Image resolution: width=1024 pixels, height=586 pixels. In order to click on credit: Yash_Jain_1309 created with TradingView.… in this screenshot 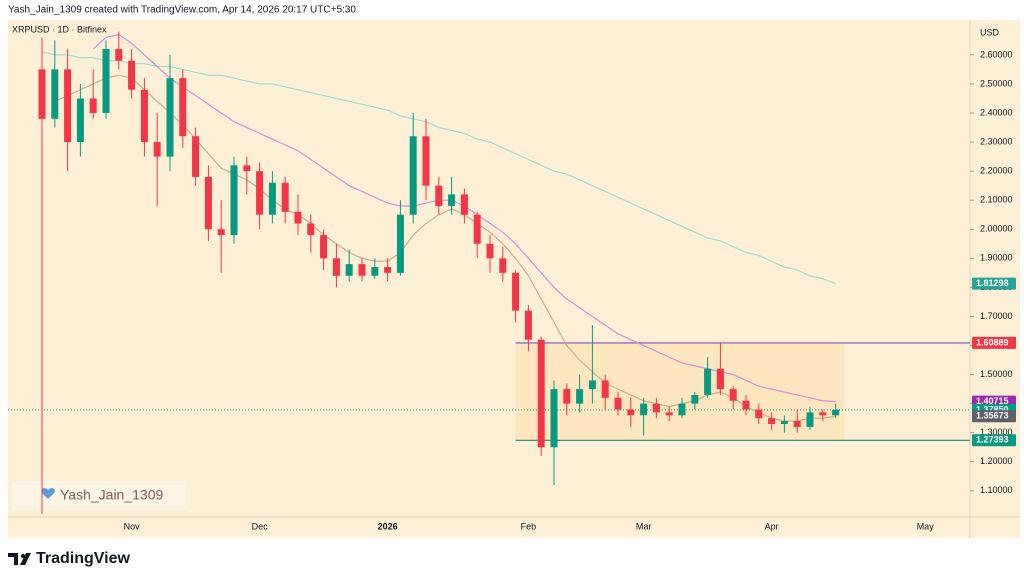, I will do `click(182, 10)`.